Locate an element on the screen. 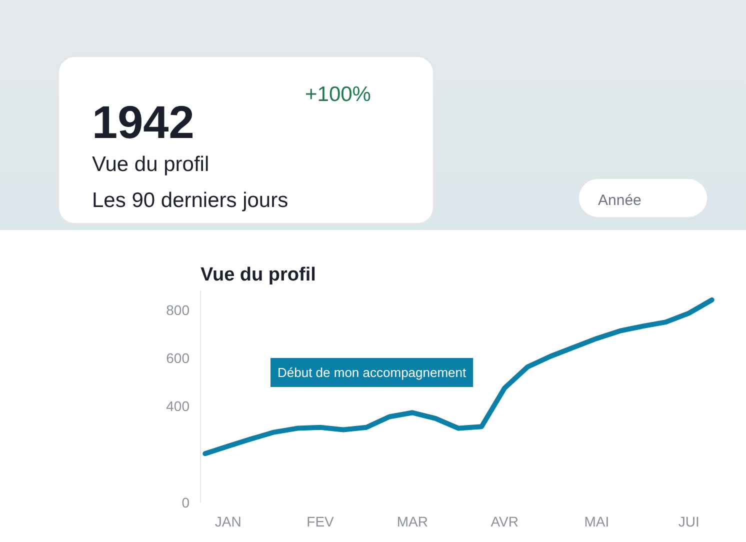  x-tick-label: JUI is located at coordinates (689, 522).